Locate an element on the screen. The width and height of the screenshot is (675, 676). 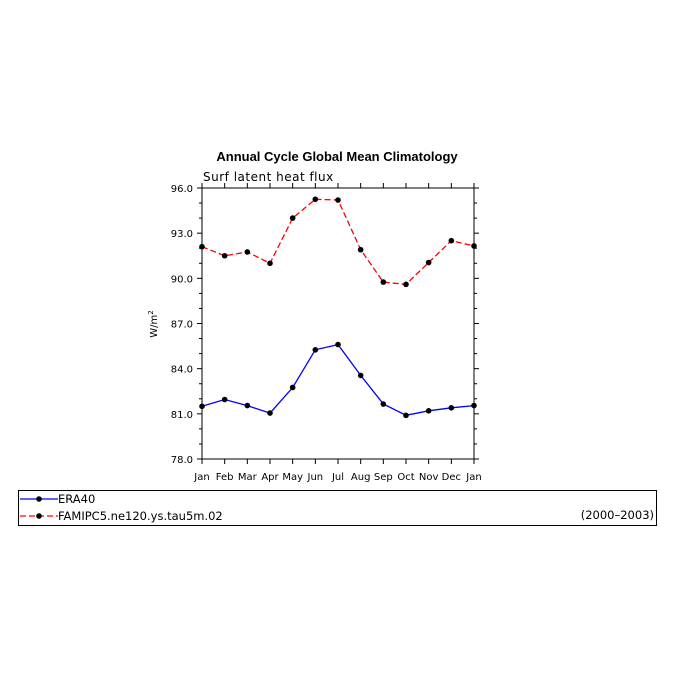
chart-title: Annual Cycle Global Mean Climatology is located at coordinates (337, 156).